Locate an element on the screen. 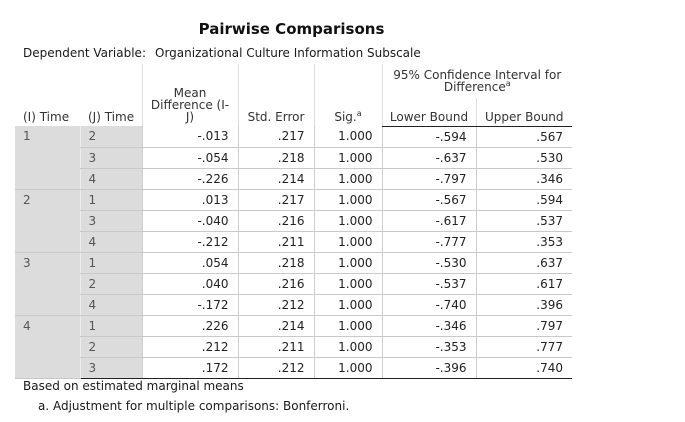 The width and height of the screenshot is (685, 422). lower-bound-cell: -.594 is located at coordinates (428, 137).